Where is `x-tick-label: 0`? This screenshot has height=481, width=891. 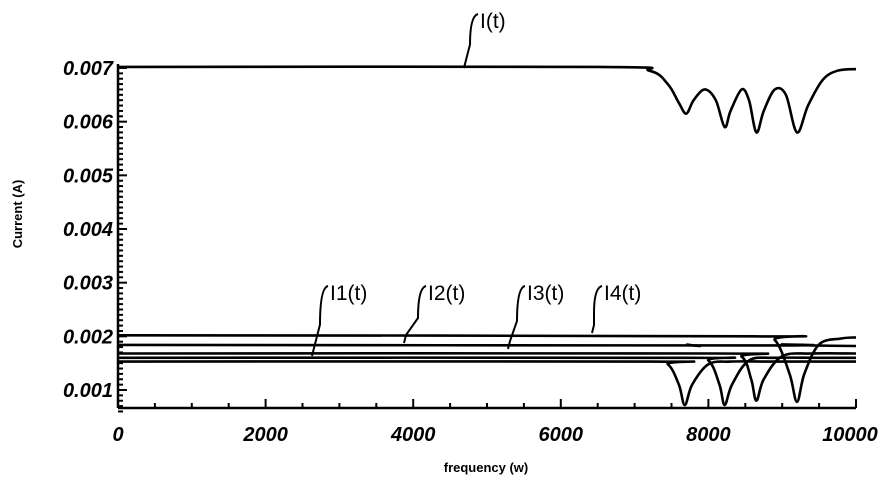 x-tick-label: 0 is located at coordinates (117, 435).